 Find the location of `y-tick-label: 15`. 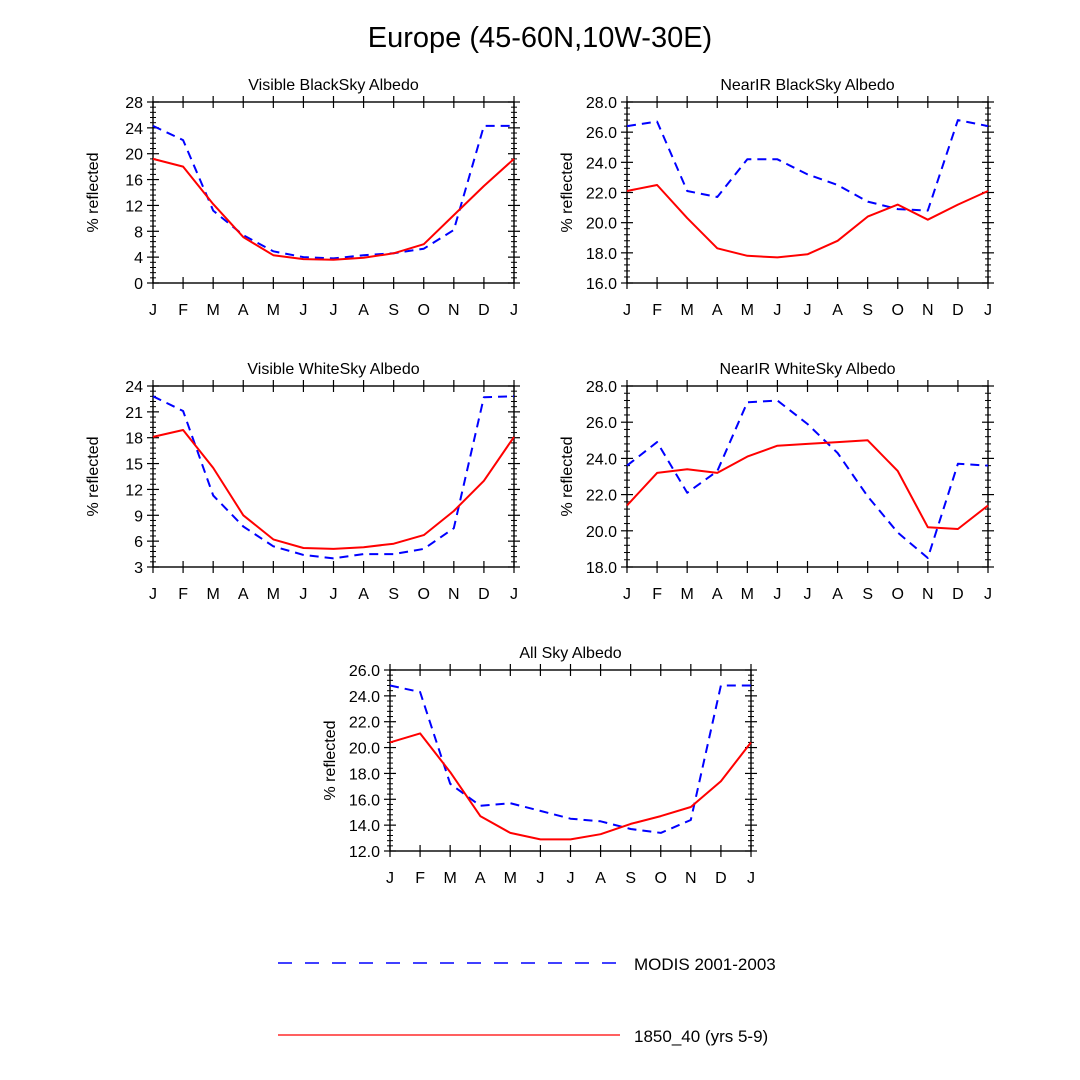

y-tick-label: 15 is located at coordinates (134, 465).